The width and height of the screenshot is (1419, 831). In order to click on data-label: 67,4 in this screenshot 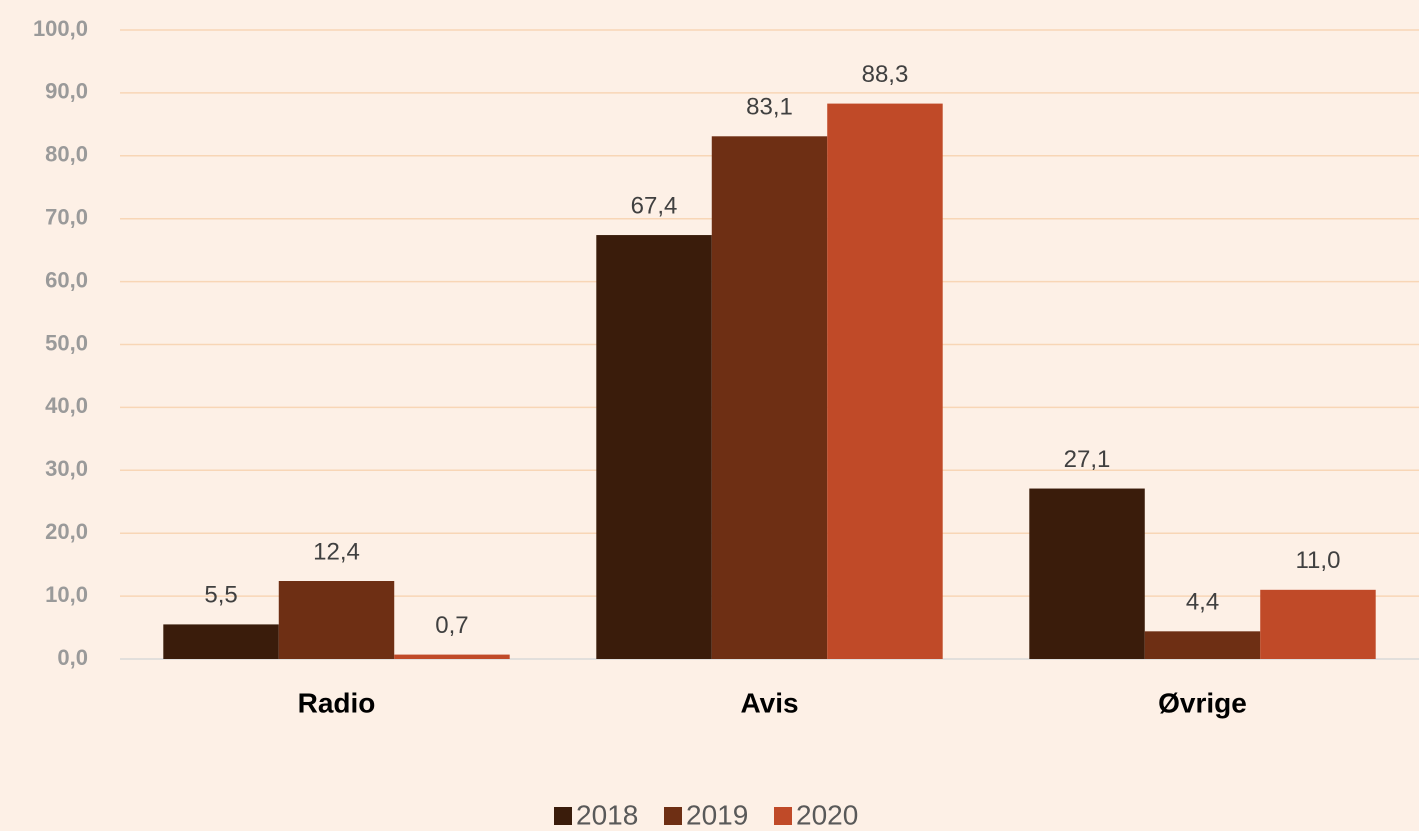, I will do `click(654, 205)`.